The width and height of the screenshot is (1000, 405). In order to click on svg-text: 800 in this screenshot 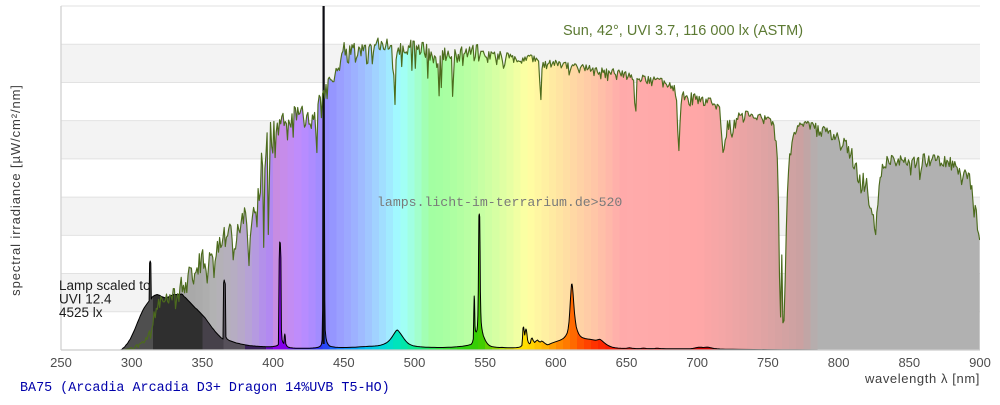, I will do `click(839, 362)`.